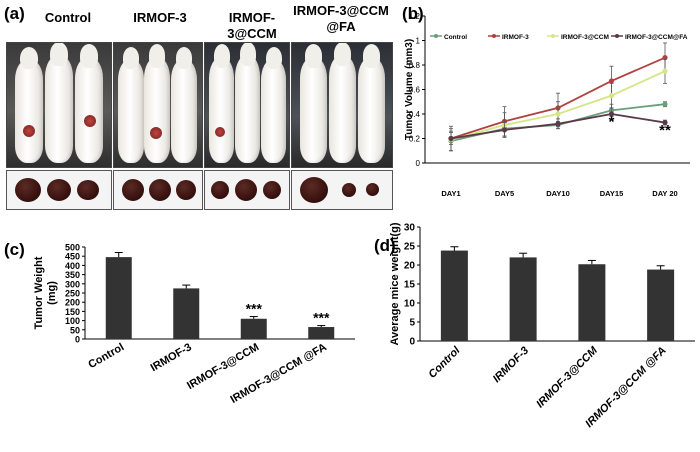  I want to click on y-axis-title: Average mice weight(g), so click(395, 283).